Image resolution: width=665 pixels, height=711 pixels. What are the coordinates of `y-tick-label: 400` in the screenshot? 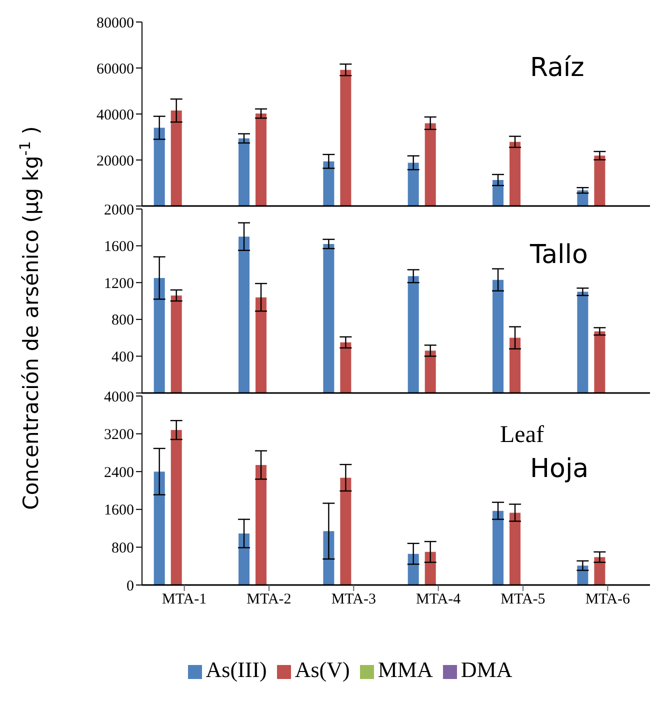 It's located at (123, 358).